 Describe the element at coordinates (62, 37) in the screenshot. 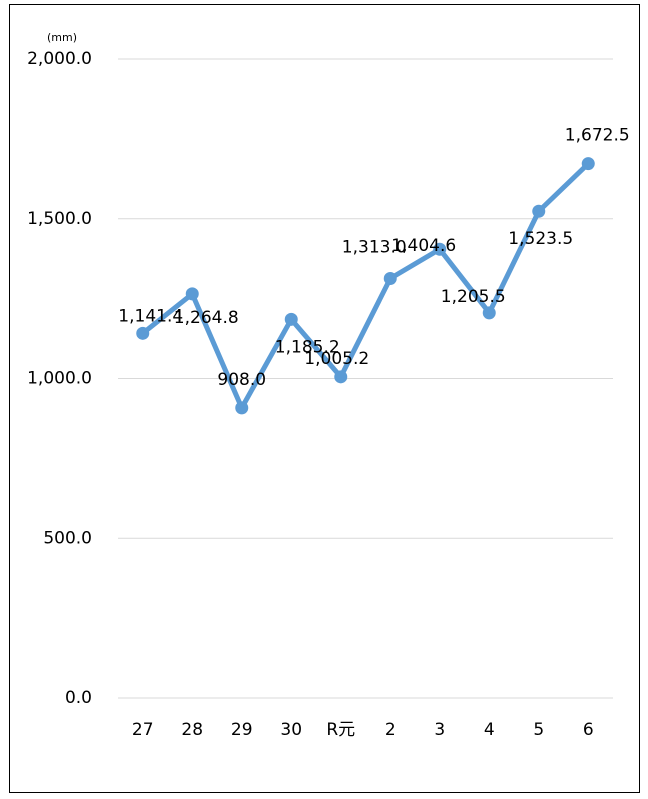

I see `unit-label: (mm)` at that location.